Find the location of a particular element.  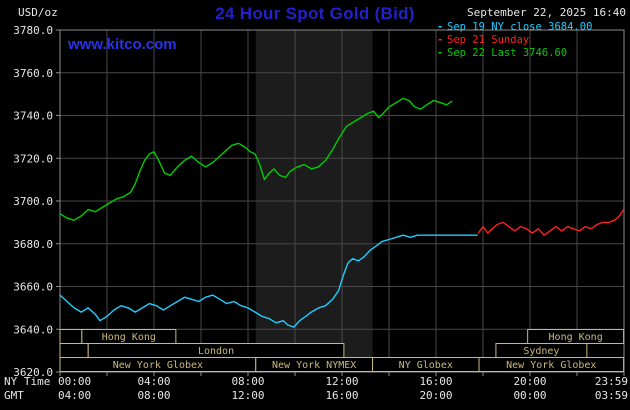

y-tick-label: 3640.0 is located at coordinates (33, 329).